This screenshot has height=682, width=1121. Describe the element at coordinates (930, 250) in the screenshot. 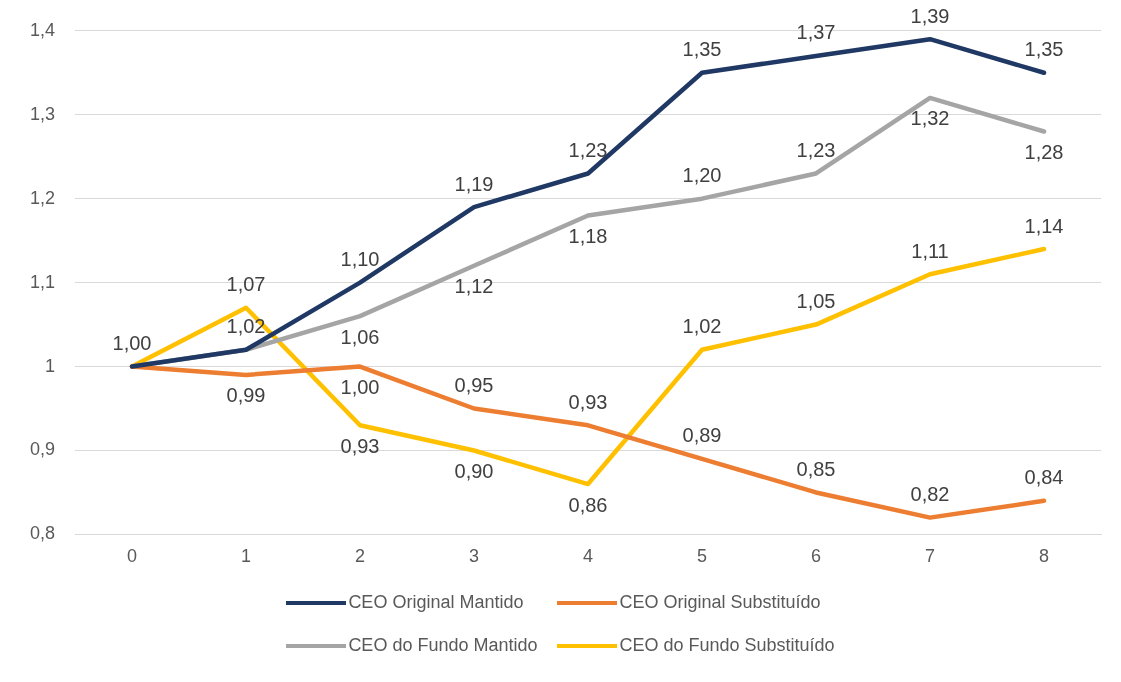

I see `data-label: 1,11` at that location.